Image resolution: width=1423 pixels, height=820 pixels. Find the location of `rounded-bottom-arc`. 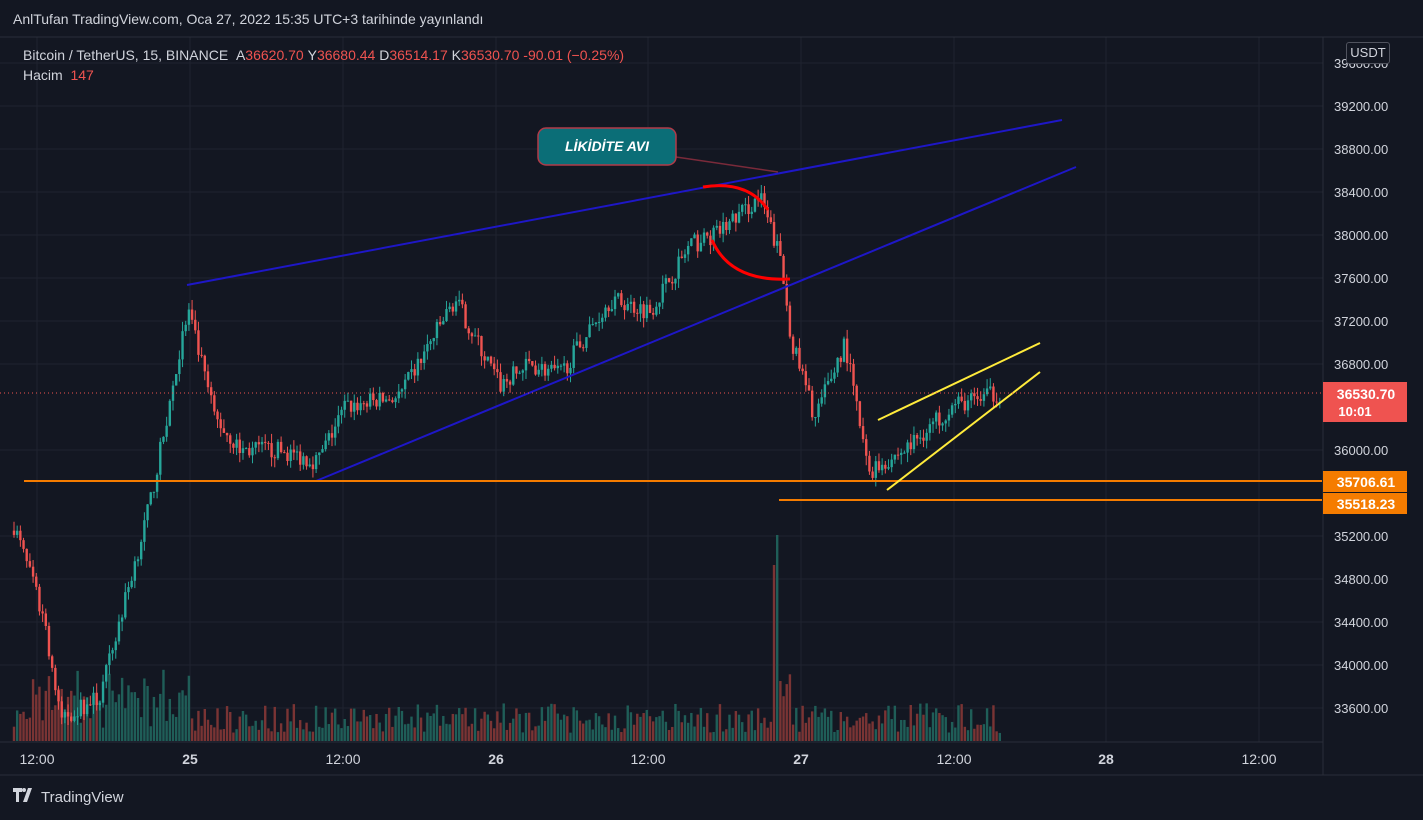

rounded-bottom-arc is located at coordinates (750, 260).